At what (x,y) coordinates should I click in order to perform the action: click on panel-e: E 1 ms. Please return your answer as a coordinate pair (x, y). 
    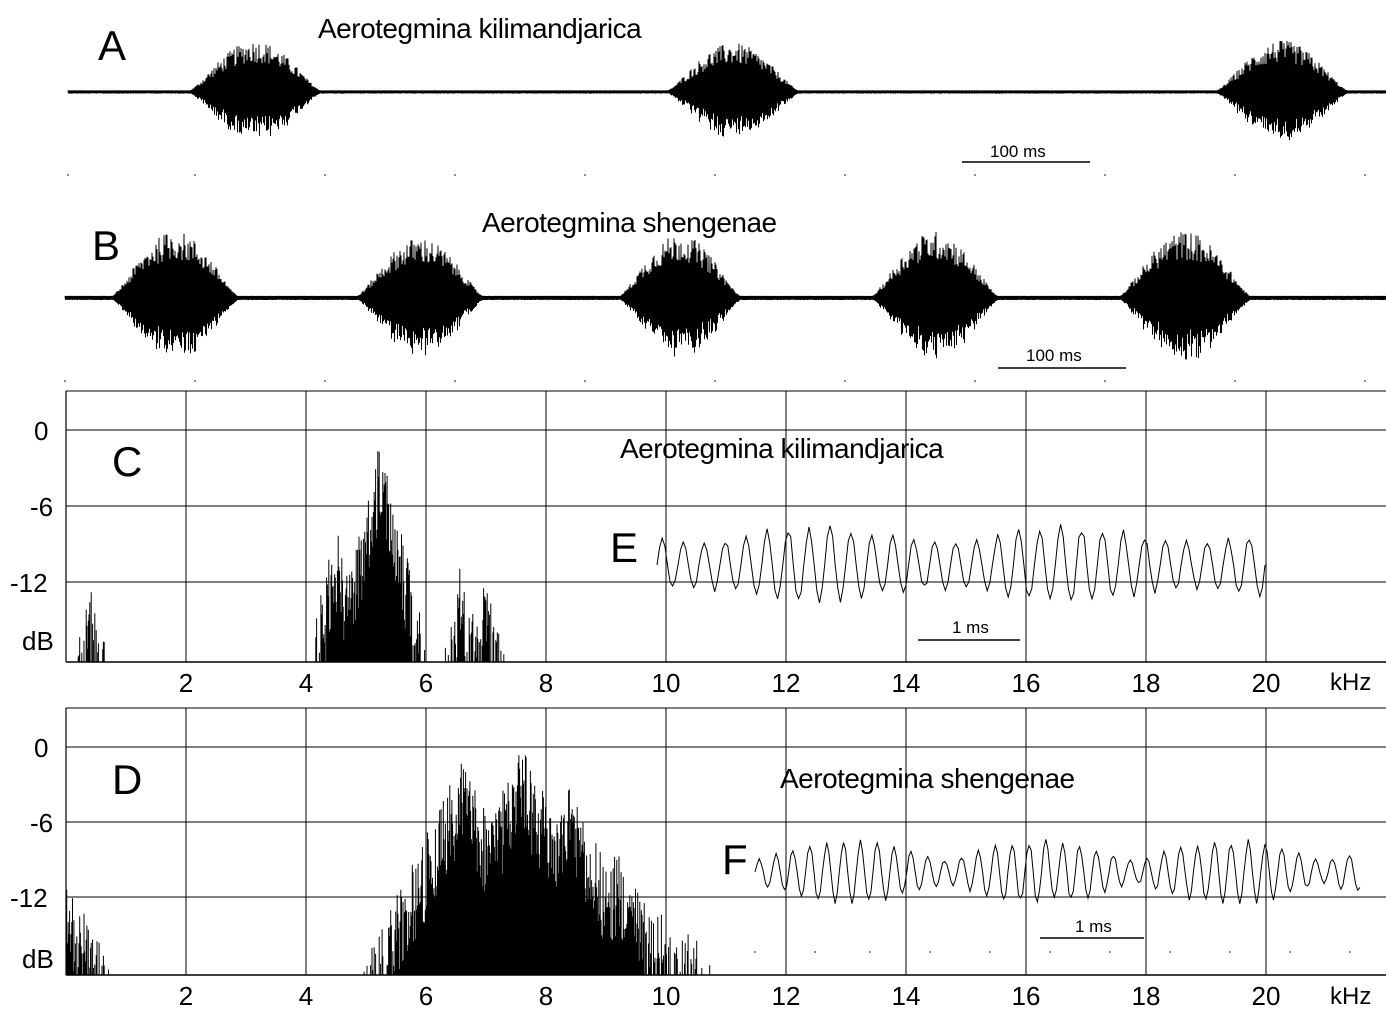
    Looking at the image, I should click on (938, 582).